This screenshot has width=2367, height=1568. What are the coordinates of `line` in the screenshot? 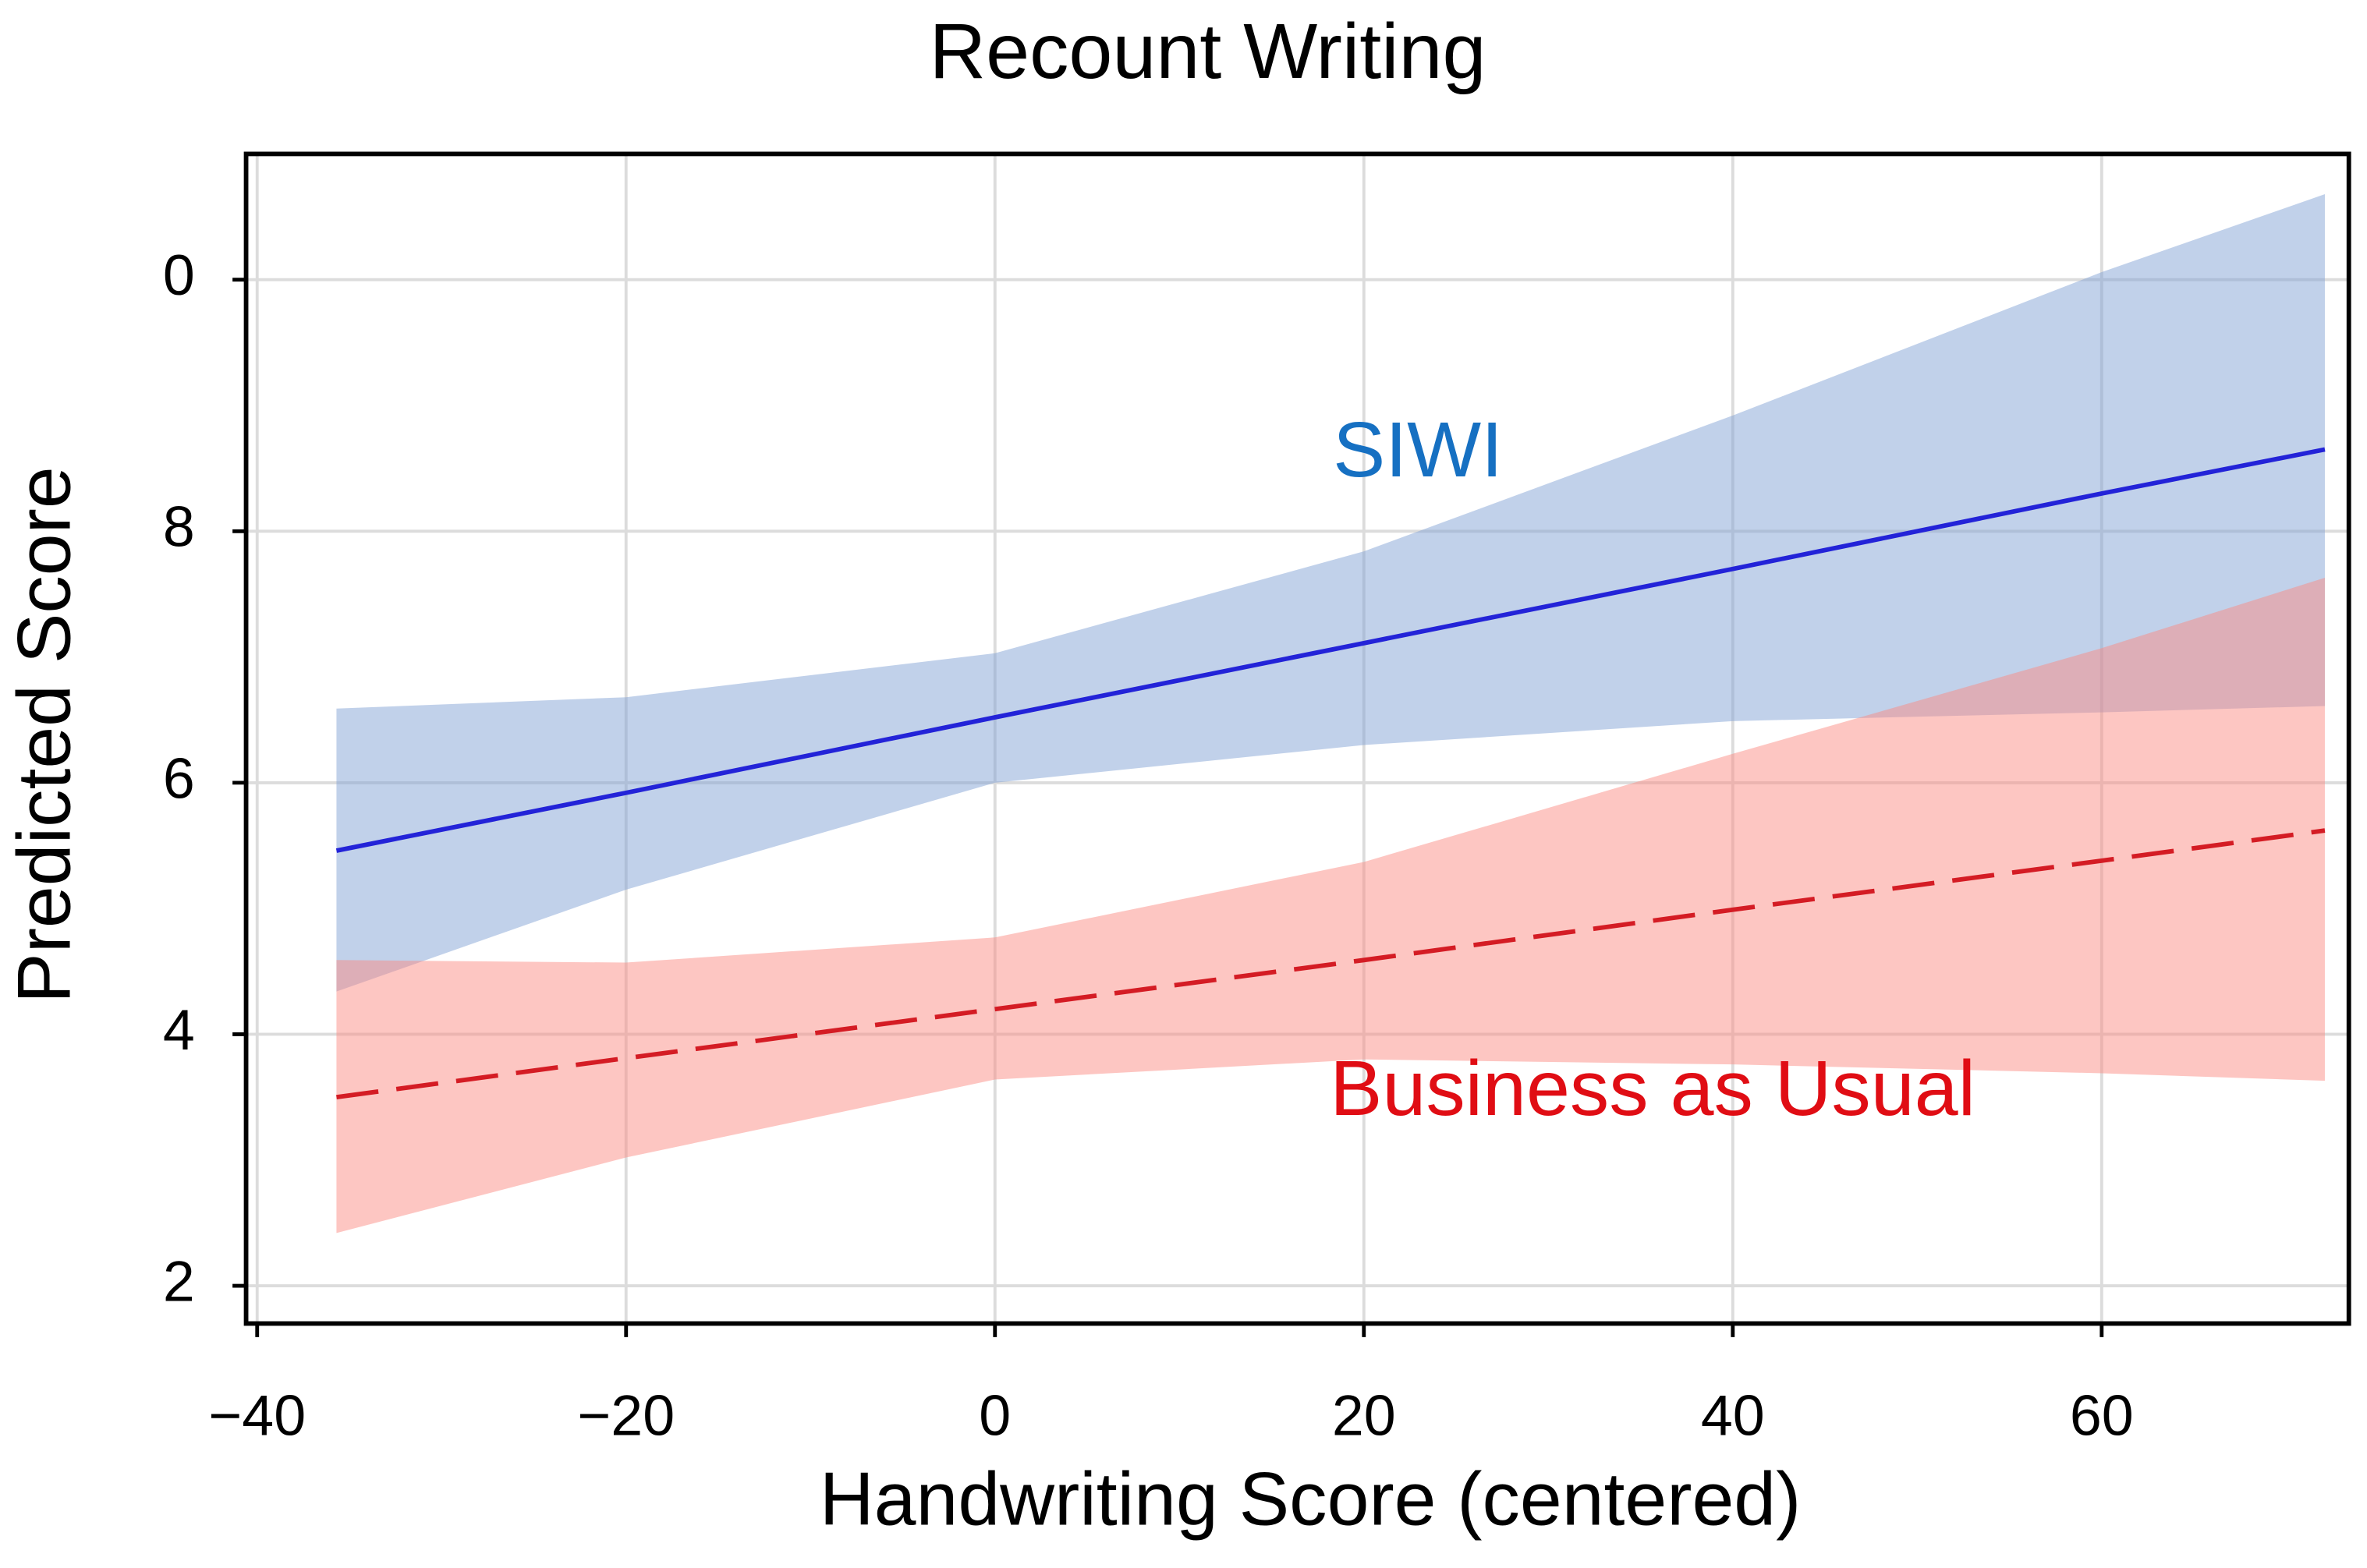 It's located at (1331, 963).